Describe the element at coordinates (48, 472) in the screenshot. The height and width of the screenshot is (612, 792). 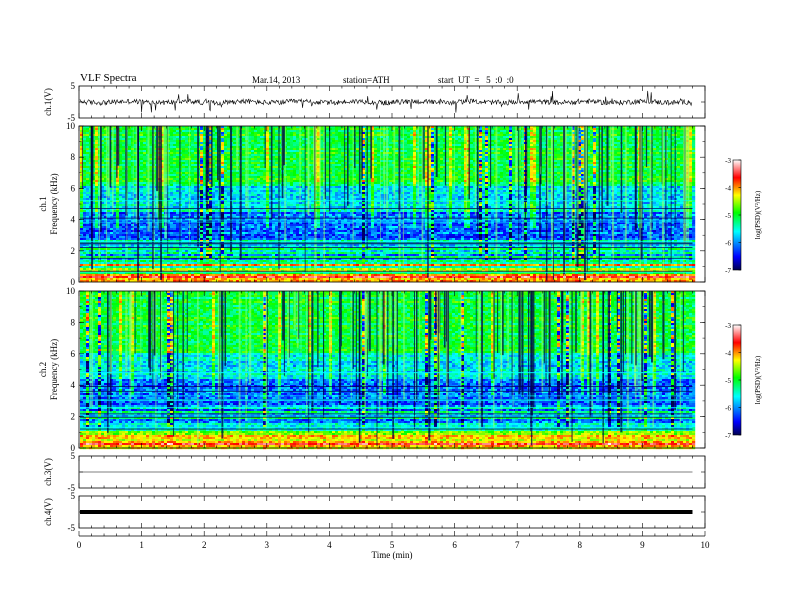
I see `ch3-waveform-ylabel: ch.3(V)` at that location.